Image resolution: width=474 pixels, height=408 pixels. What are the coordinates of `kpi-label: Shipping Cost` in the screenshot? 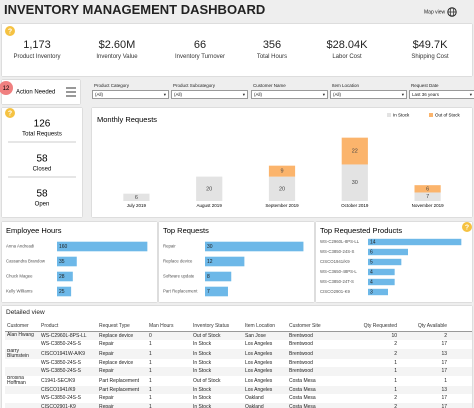 It's located at (430, 57).